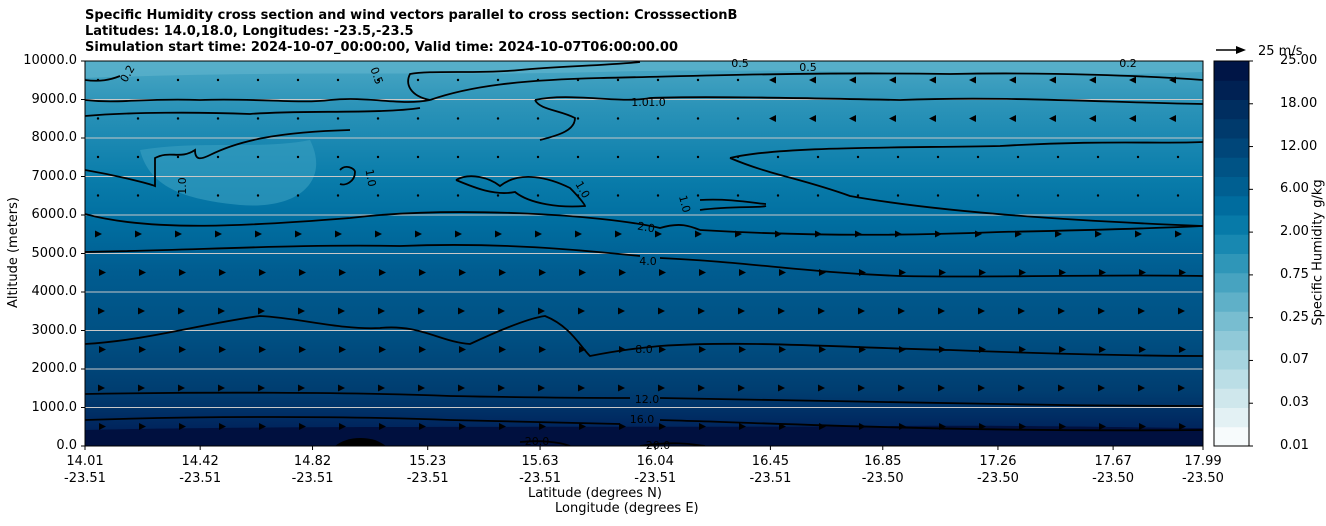 This screenshot has height=526, width=1326. I want to click on colorbar-tick-label: 25.00, so click(1299, 60).